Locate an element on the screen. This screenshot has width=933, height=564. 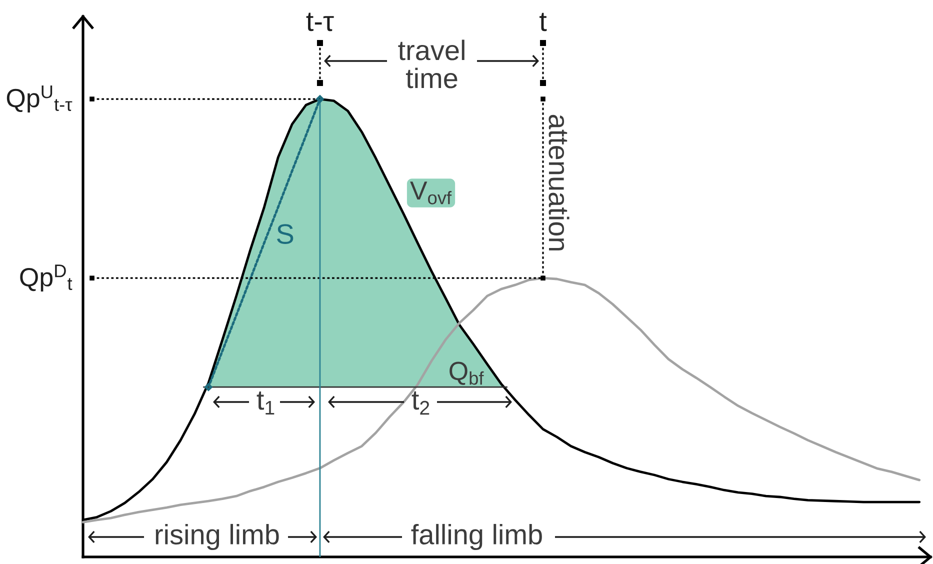
series-label: S is located at coordinates (285, 234).